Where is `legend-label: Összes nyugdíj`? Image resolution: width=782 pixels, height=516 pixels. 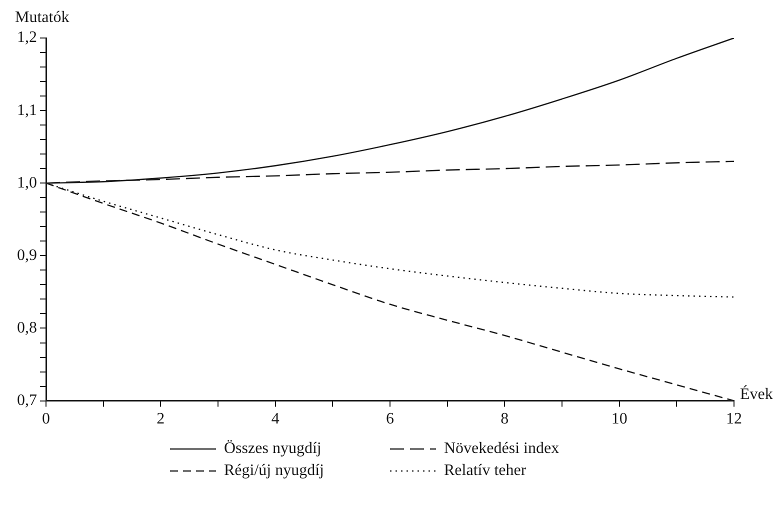
legend-label: Összes nyugdíj is located at coordinates (273, 449).